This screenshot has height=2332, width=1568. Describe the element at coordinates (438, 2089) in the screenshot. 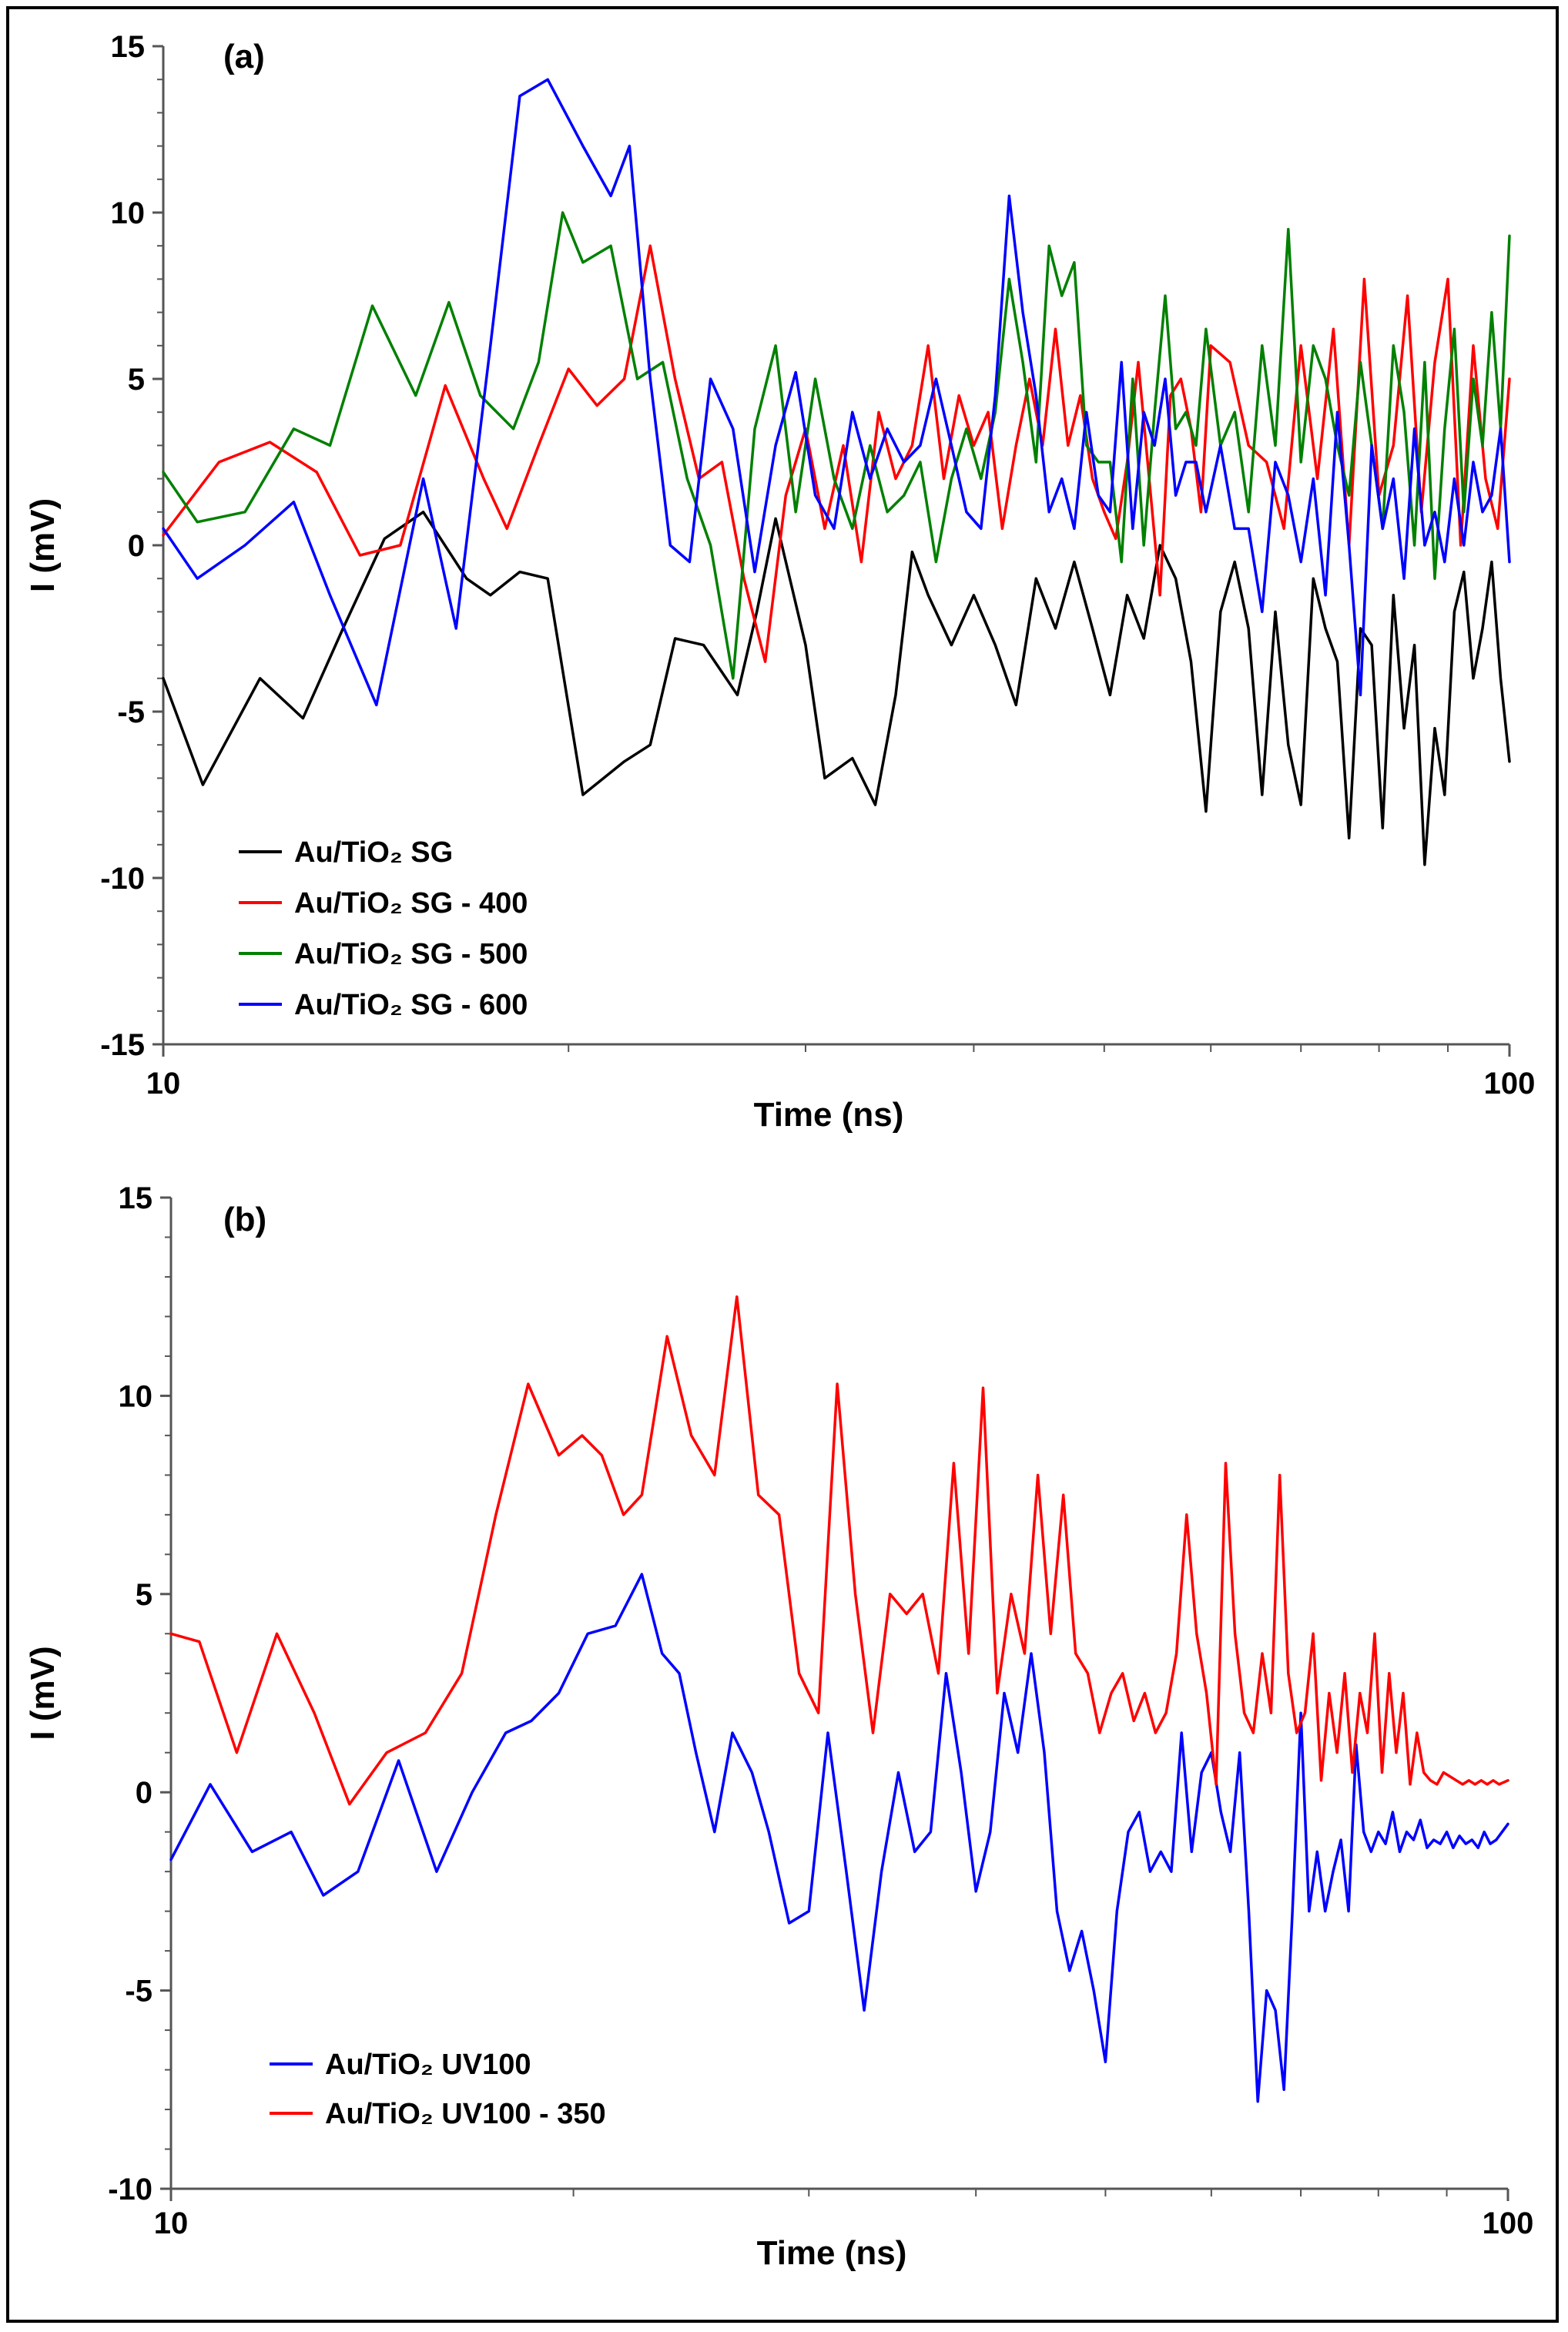

I see `legend: Au/TiO₂ UV100 Au/TiO₂ UV100 - 350` at that location.